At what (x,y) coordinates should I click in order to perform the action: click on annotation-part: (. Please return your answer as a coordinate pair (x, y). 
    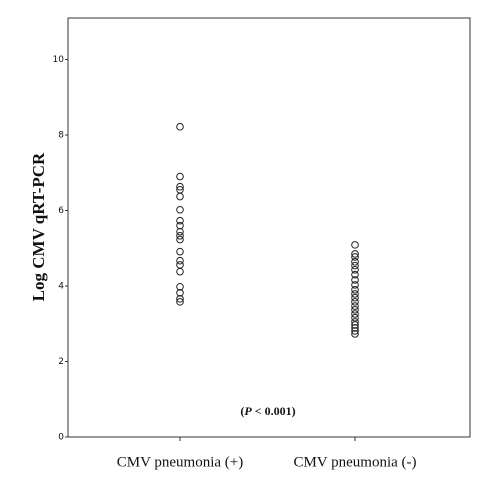
    Looking at the image, I should click on (242, 411).